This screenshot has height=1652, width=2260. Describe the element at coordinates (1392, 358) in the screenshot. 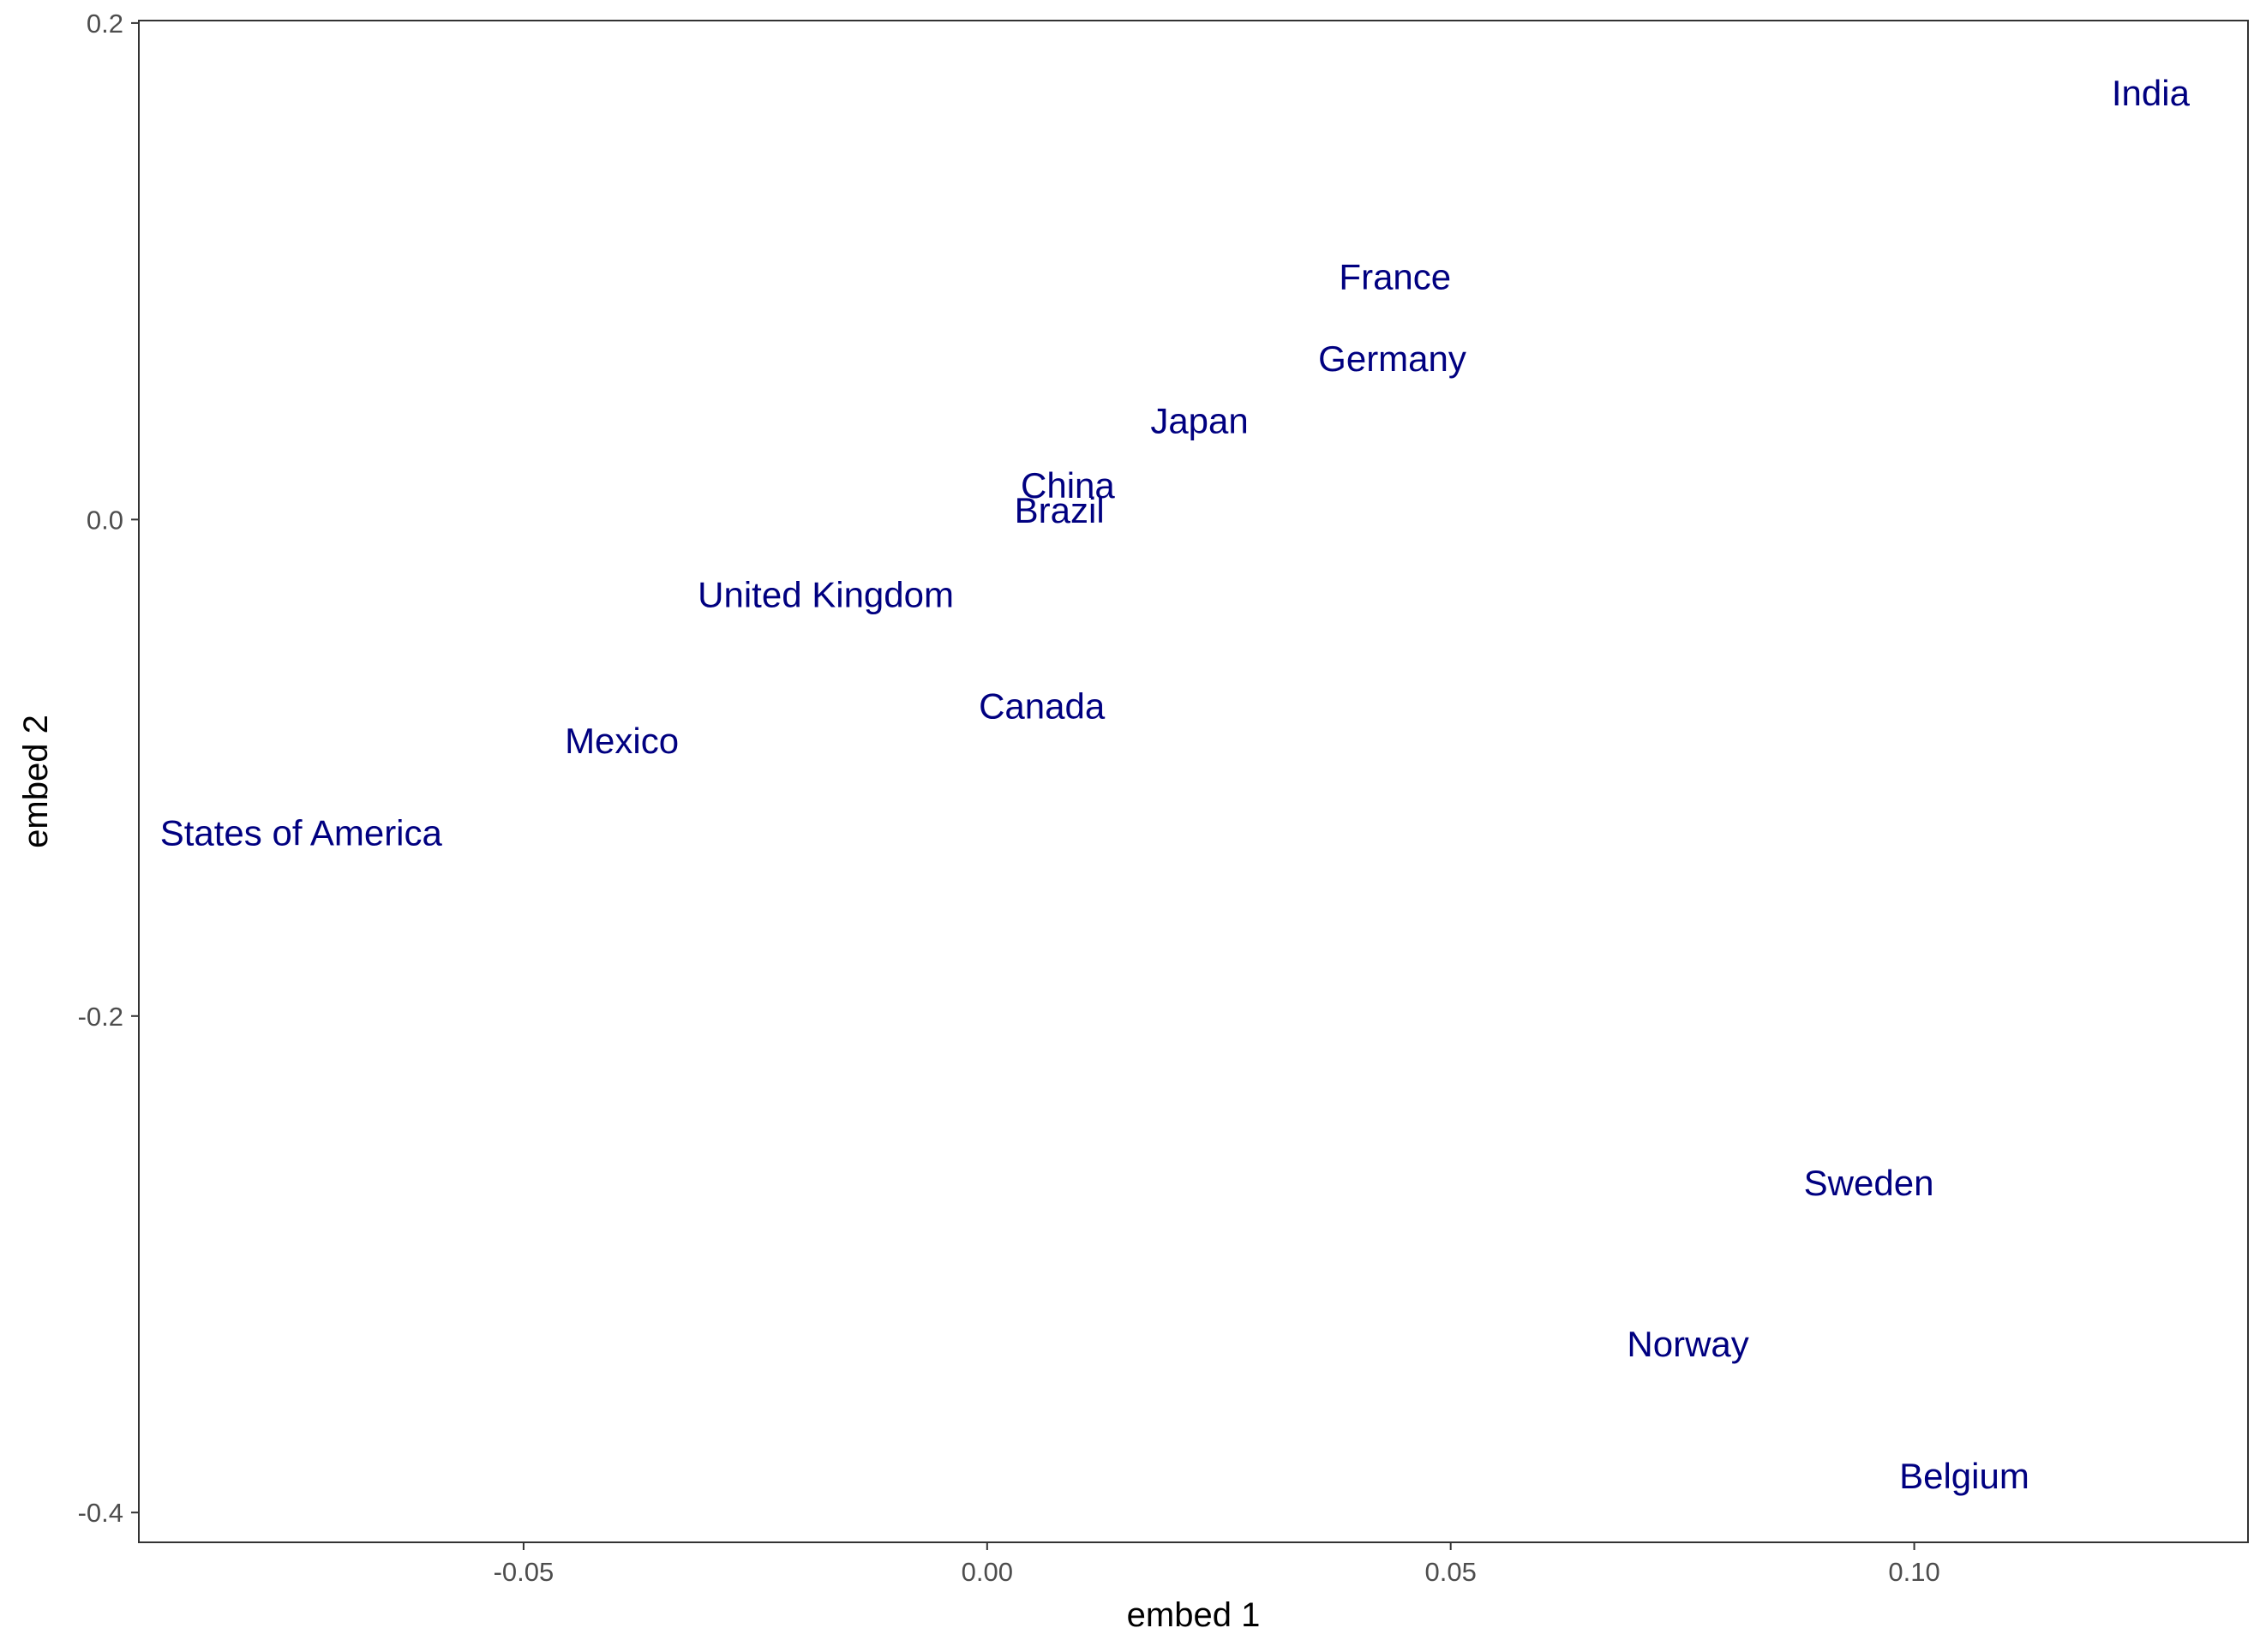

I see `point-label: Germany` at that location.